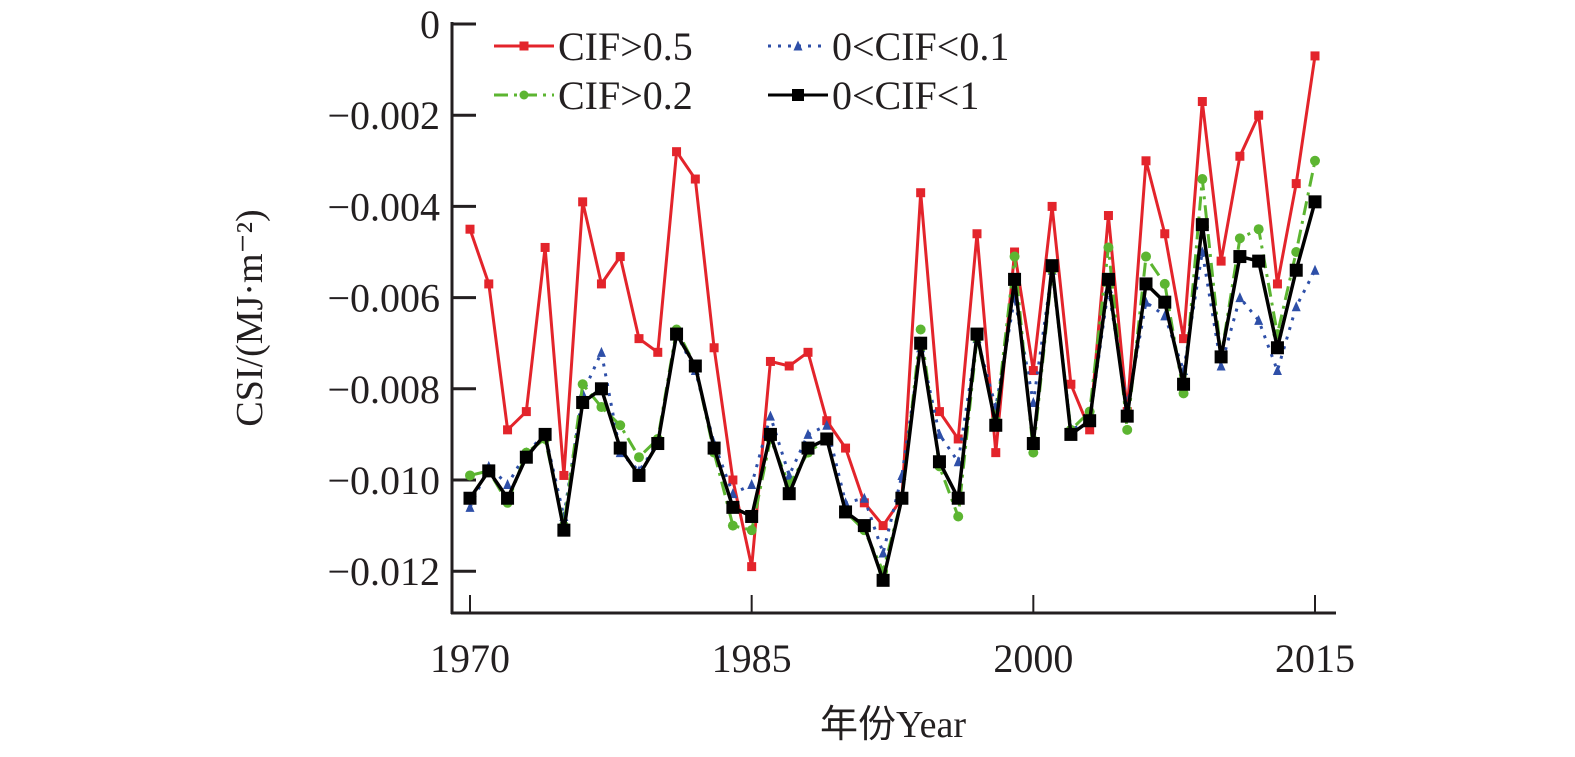  What do you see at coordinates (383, 206) in the screenshot?
I see `y-tick-label: −0.004` at bounding box center [383, 206].